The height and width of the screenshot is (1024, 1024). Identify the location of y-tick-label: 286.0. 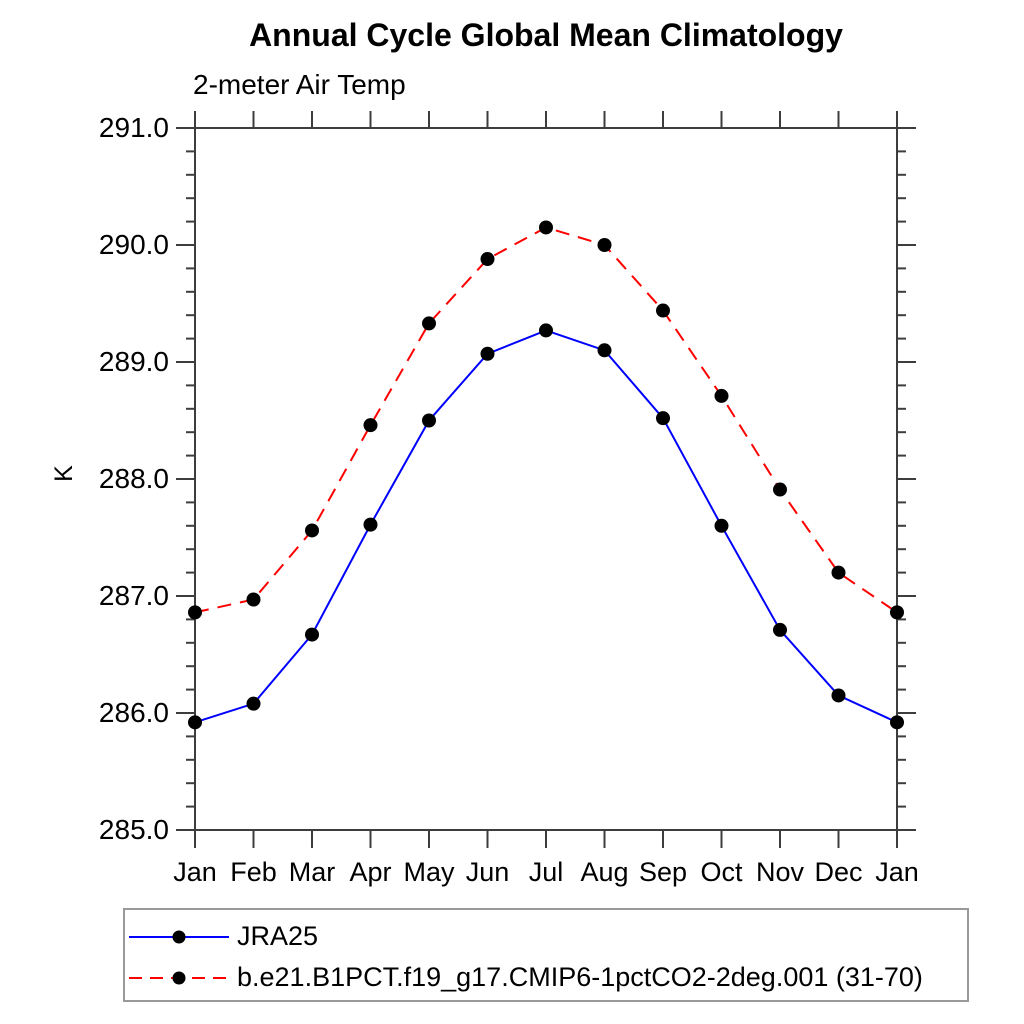
(134, 712).